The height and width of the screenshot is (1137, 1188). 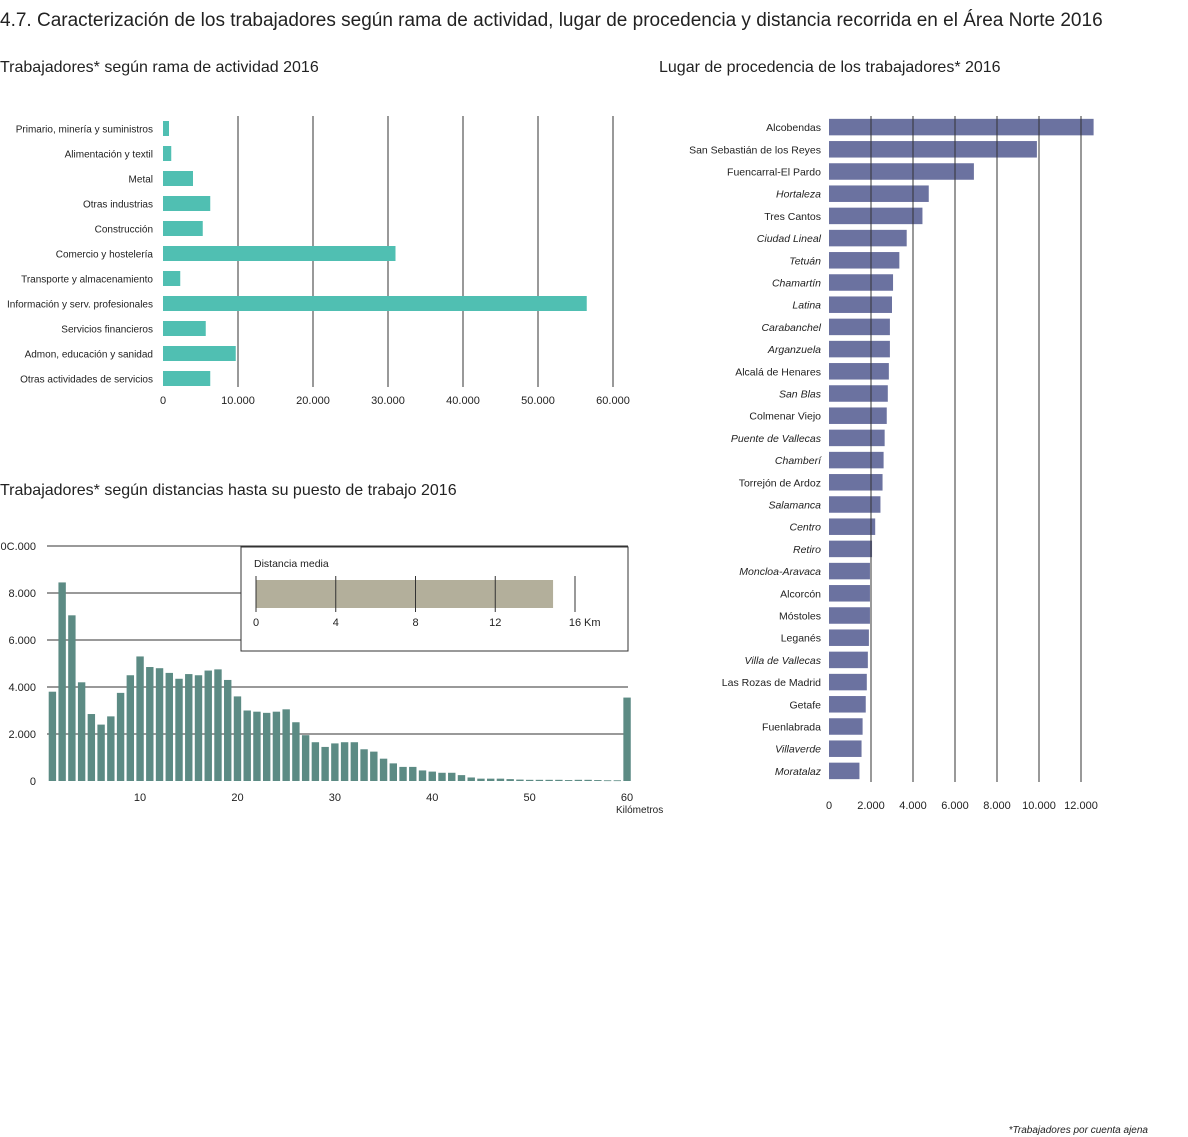 What do you see at coordinates (107, 330) in the screenshot?
I see `activity-category-label: Servicios financieros` at bounding box center [107, 330].